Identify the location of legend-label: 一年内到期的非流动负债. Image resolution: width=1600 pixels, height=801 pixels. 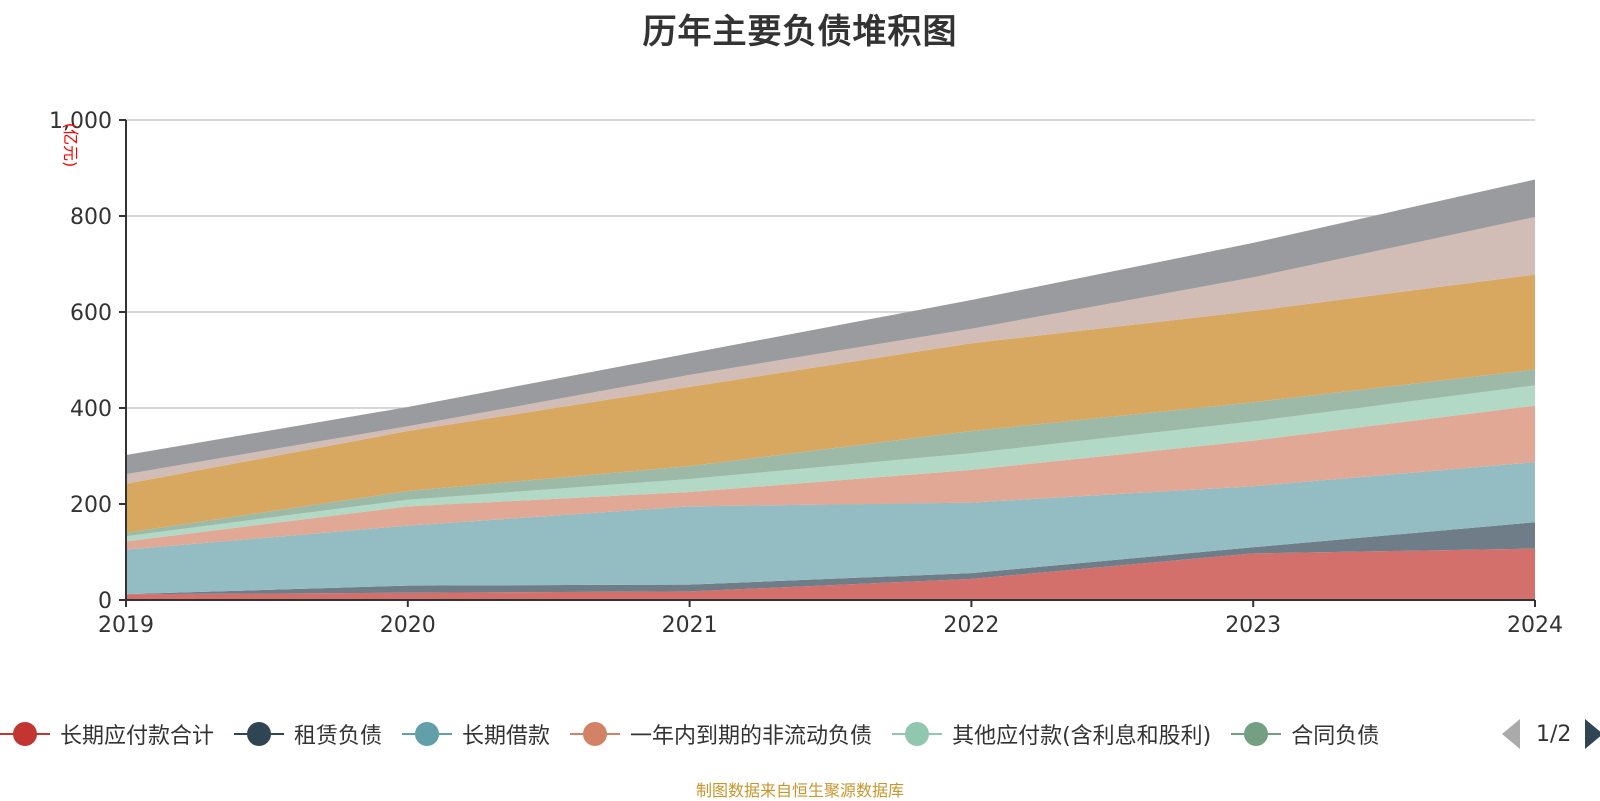
(751, 736).